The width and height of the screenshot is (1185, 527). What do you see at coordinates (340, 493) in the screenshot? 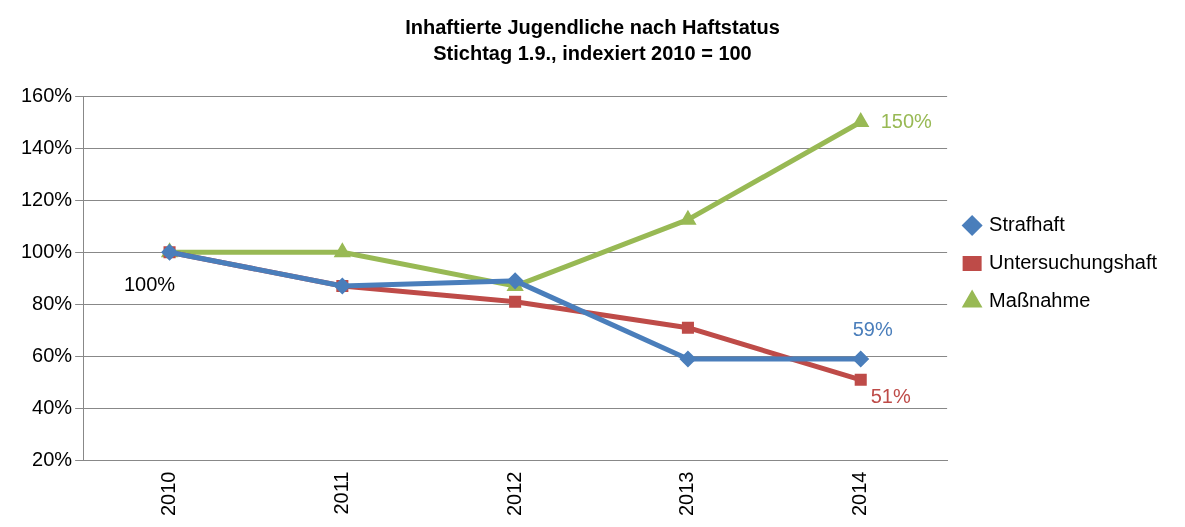
I see `x-tick-label: 2011` at bounding box center [340, 493].